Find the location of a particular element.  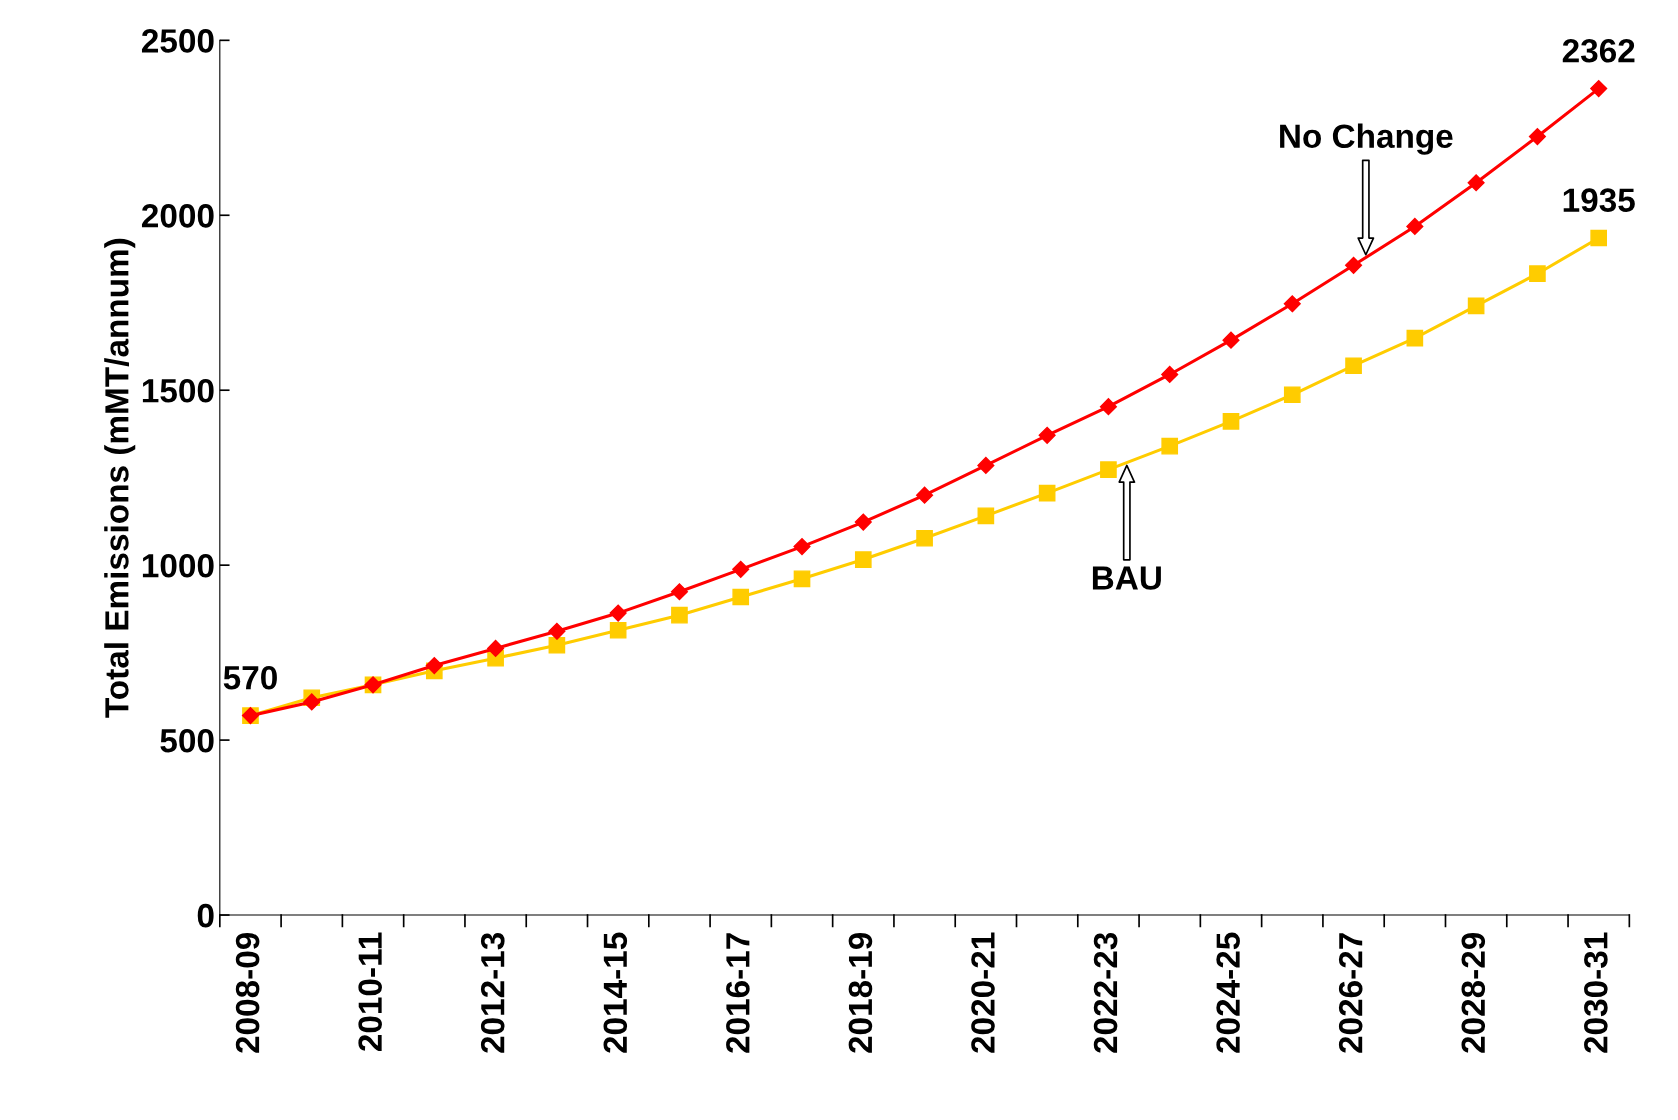

y-tick-label: 500 is located at coordinates (187, 740).